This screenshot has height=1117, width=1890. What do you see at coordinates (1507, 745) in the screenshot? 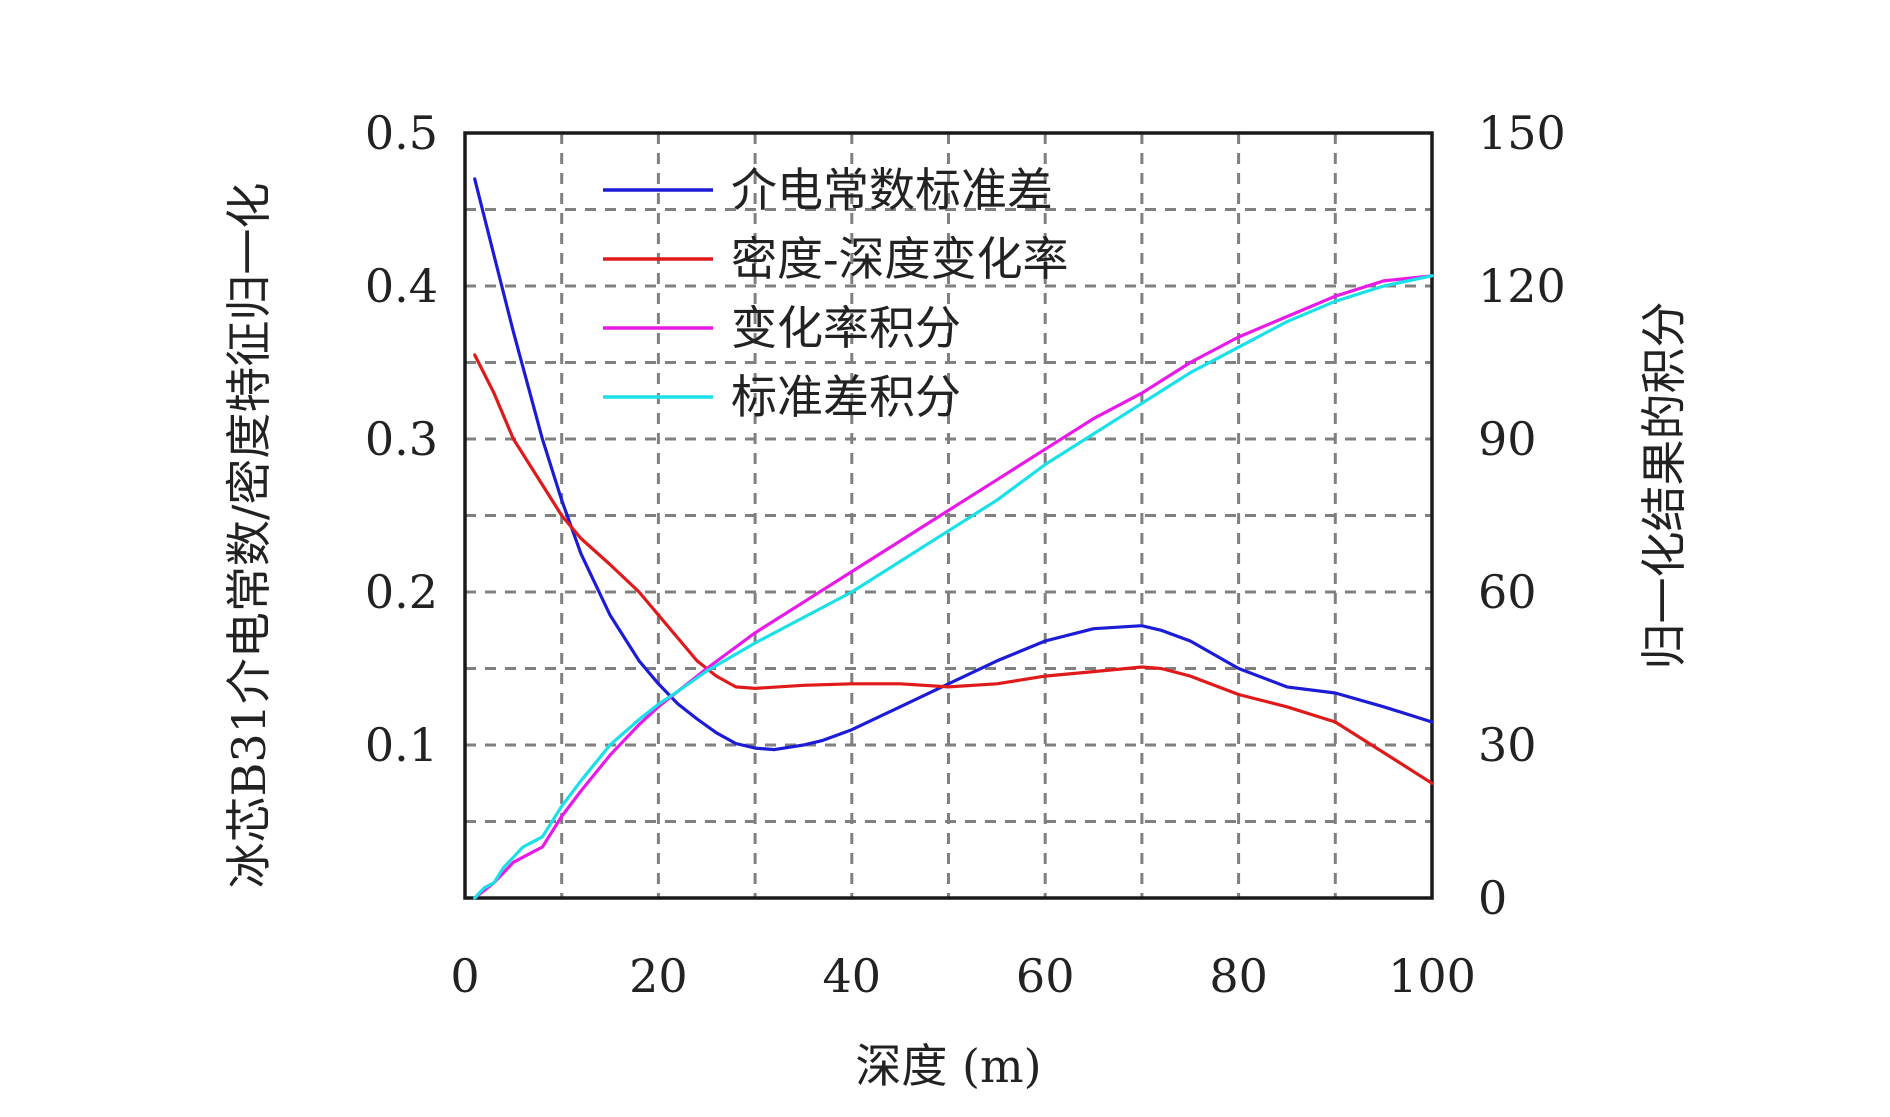
I see `y-right-tick-label: 30` at bounding box center [1507, 745].